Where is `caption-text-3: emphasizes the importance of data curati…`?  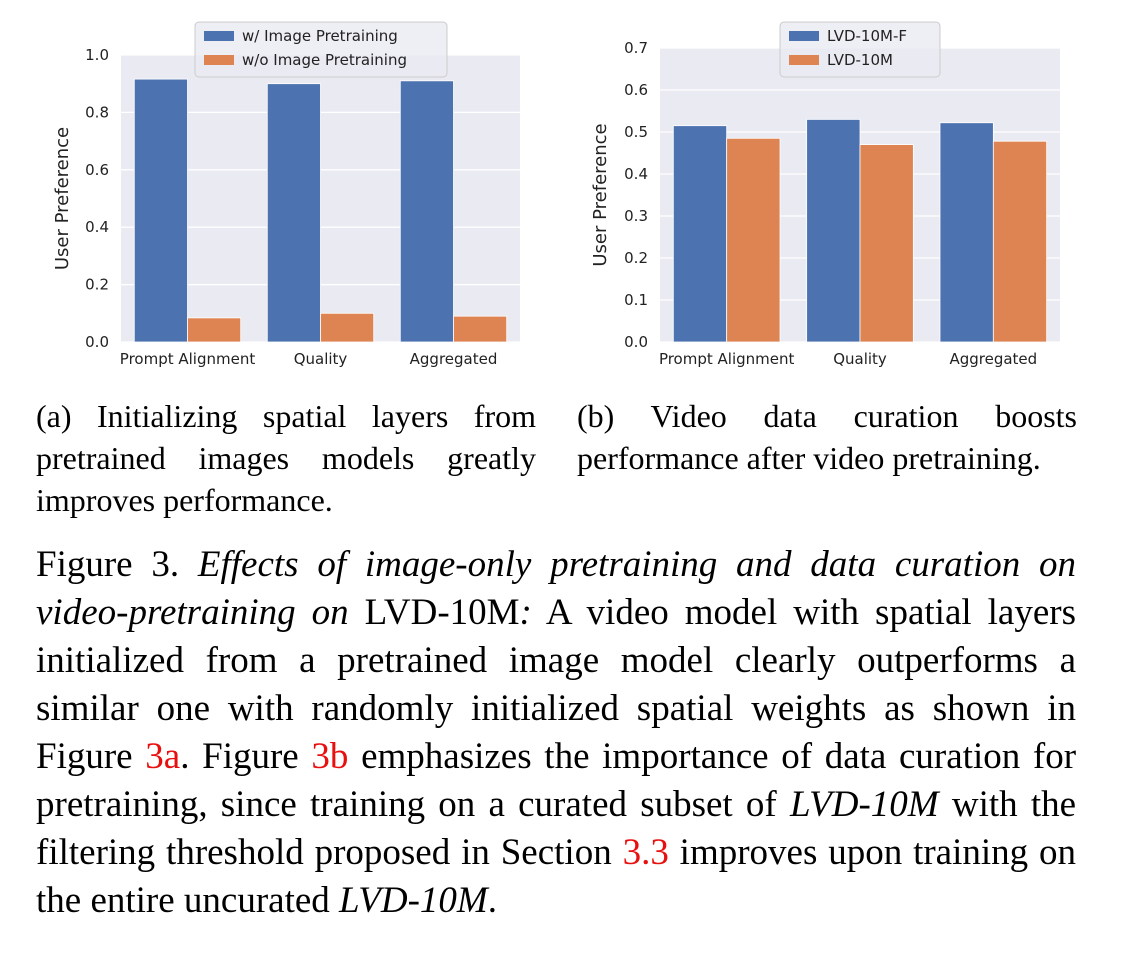
caption-text-3: emphasizes the importance of data curati… is located at coordinates (556, 780).